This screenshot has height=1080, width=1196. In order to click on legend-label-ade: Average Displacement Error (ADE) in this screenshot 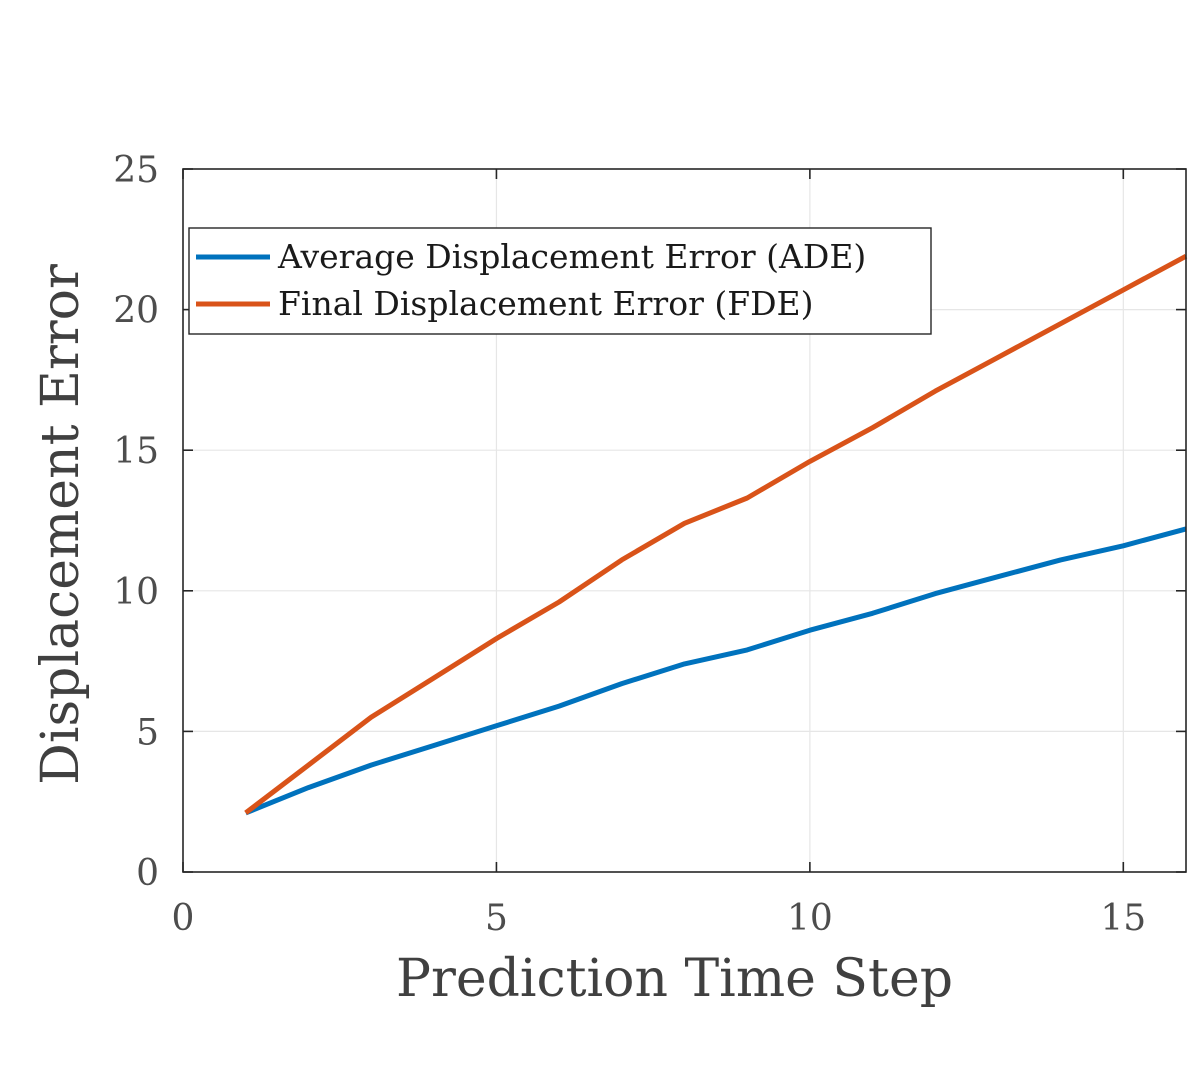, I will do `click(571, 256)`.